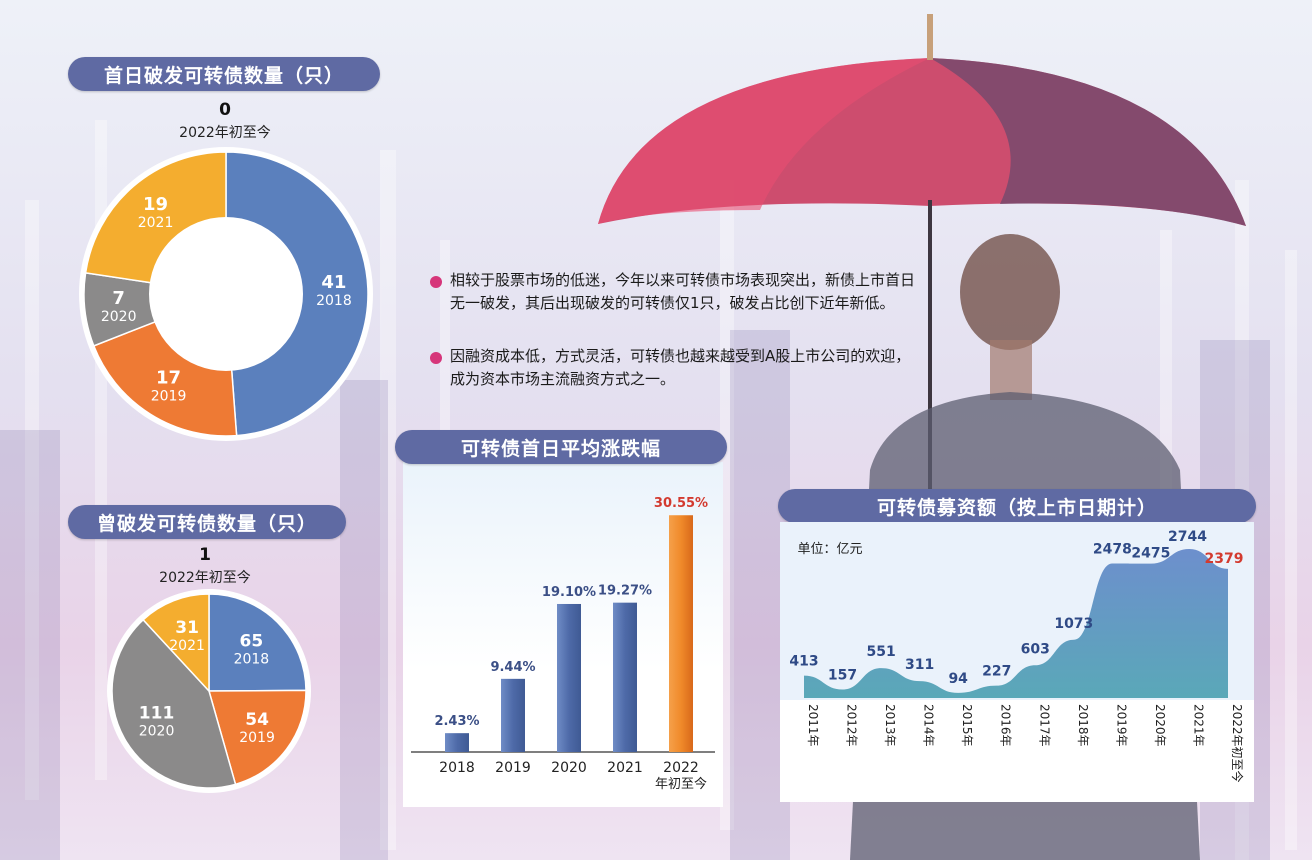 Image resolution: width=1312 pixels, height=860 pixels. What do you see at coordinates (625, 591) in the screenshot?
I see `bar-value-label-3: 19.27%` at bounding box center [625, 591].